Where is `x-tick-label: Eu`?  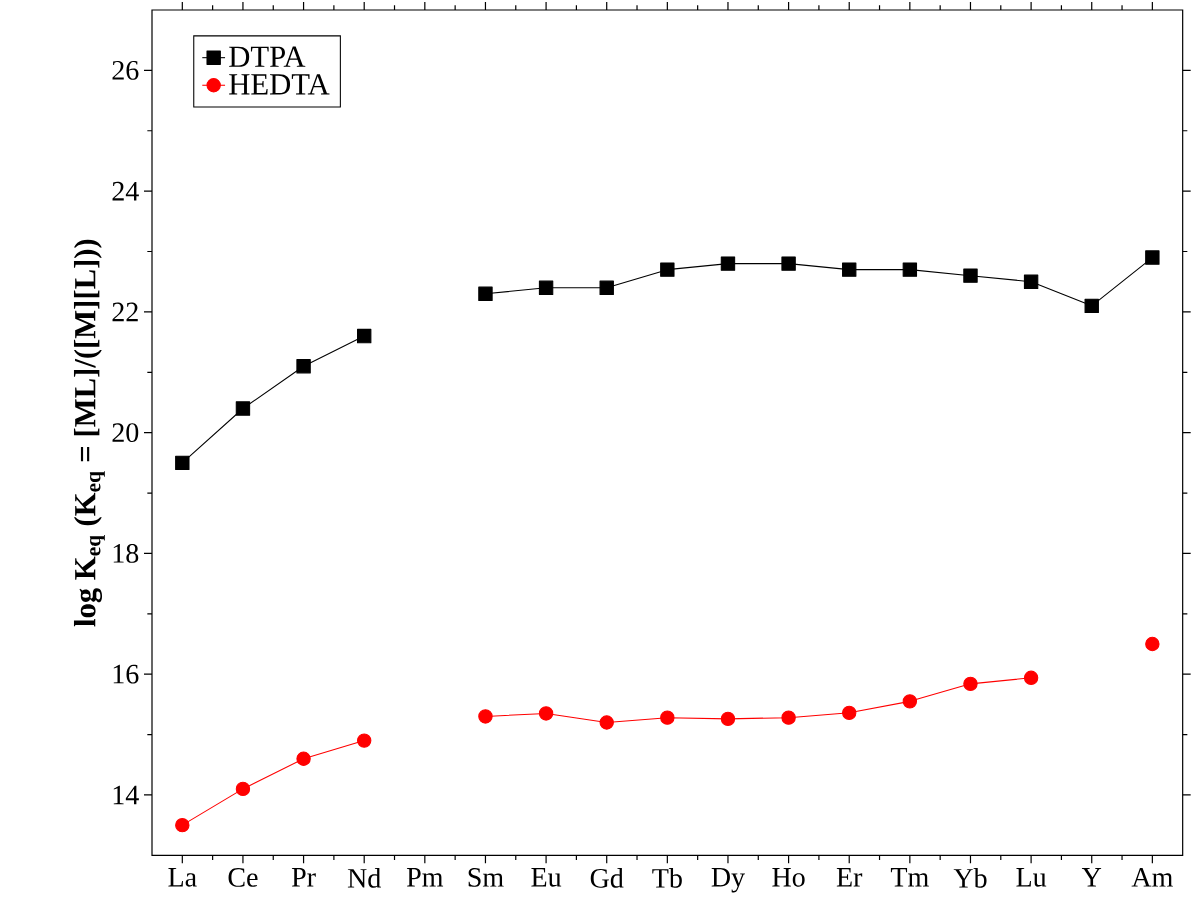
x-tick-label: Eu is located at coordinates (546, 877).